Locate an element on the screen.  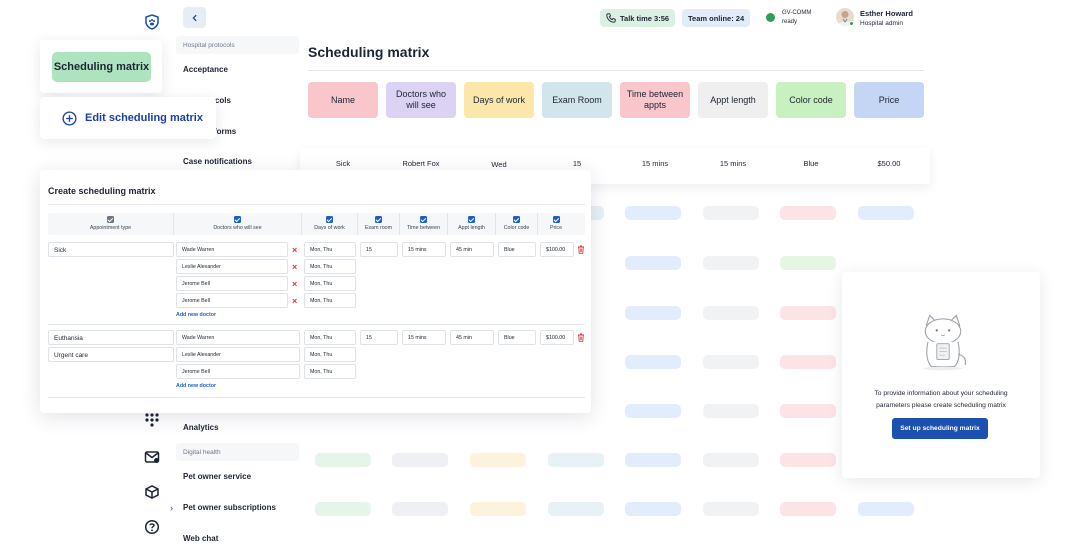
set-up-scheduling-matrix-button: Set up scheduling matrix is located at coordinates (940, 428).